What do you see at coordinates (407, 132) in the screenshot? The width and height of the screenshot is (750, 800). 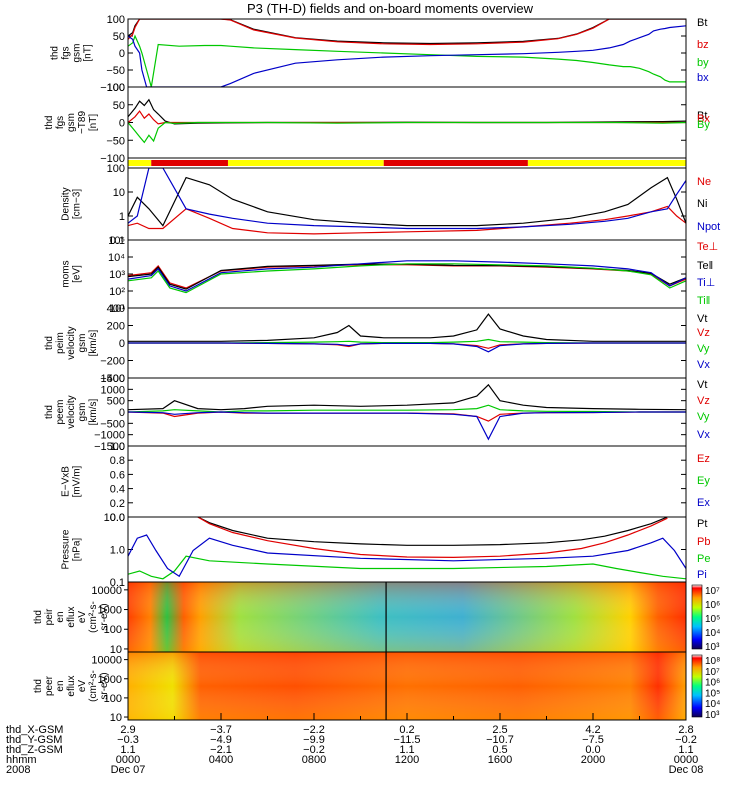 I see `series-By` at bounding box center [407, 132].